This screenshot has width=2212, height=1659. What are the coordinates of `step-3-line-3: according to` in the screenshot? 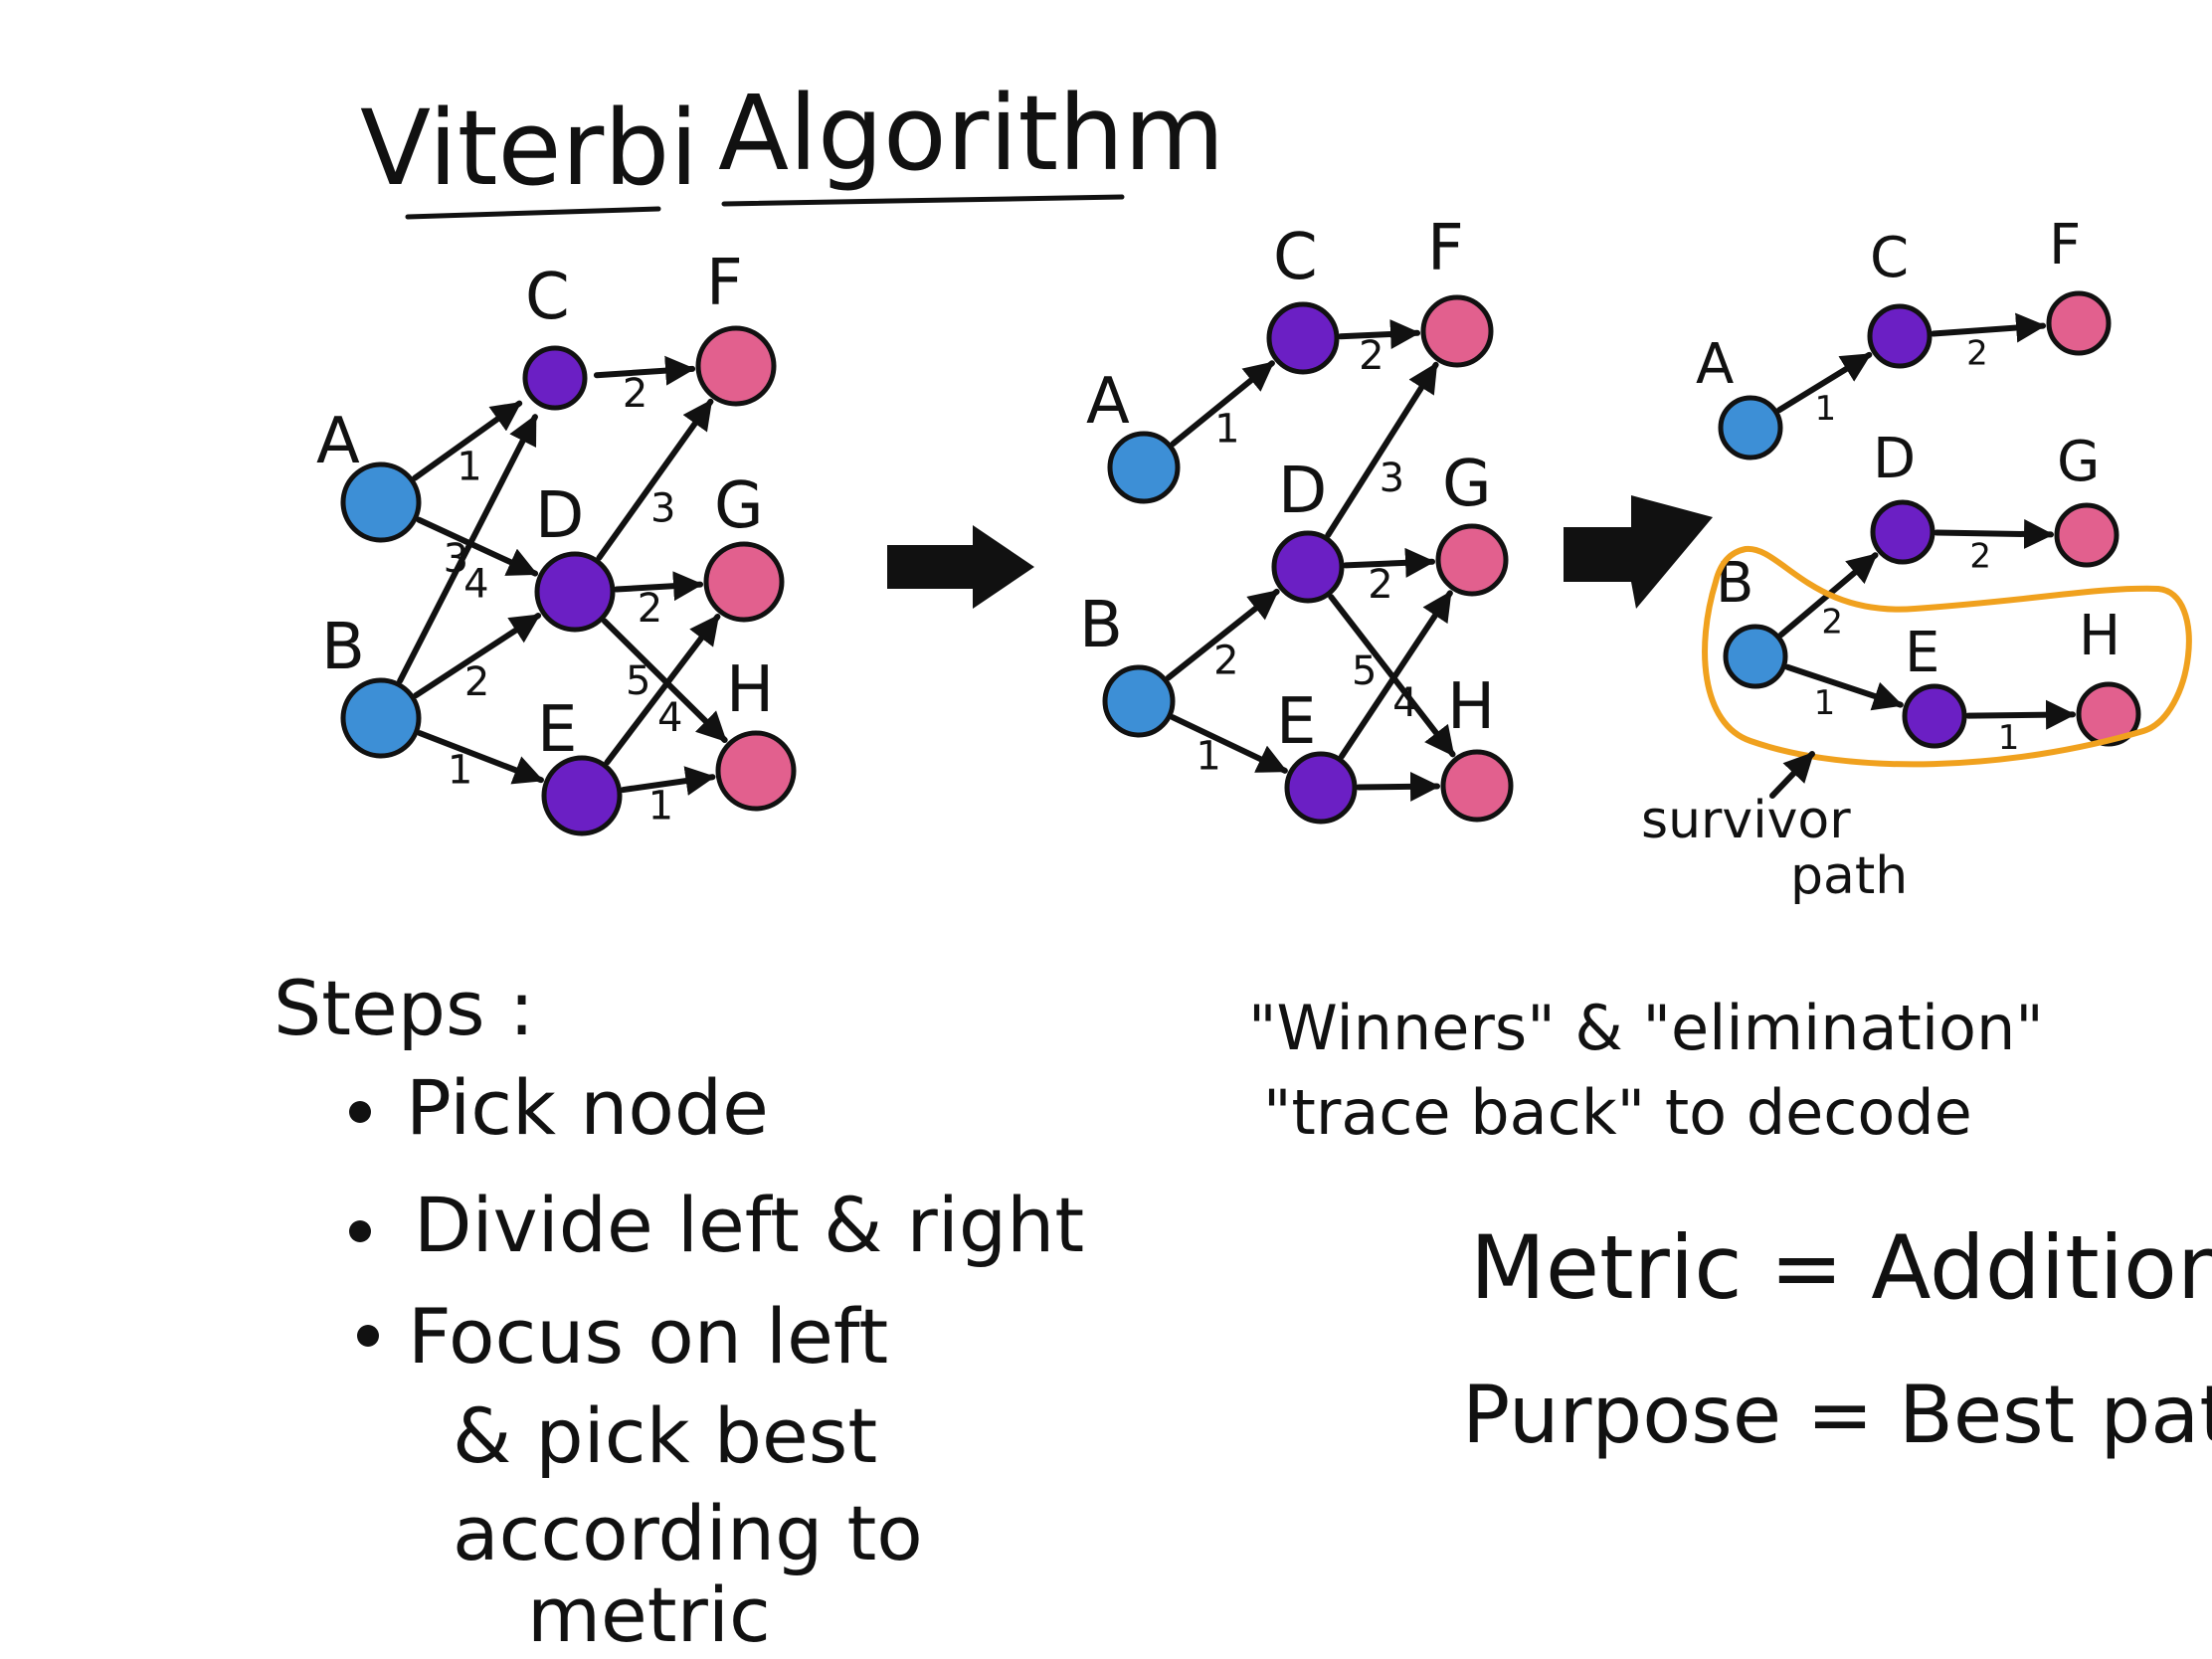 It's located at (688, 1533).